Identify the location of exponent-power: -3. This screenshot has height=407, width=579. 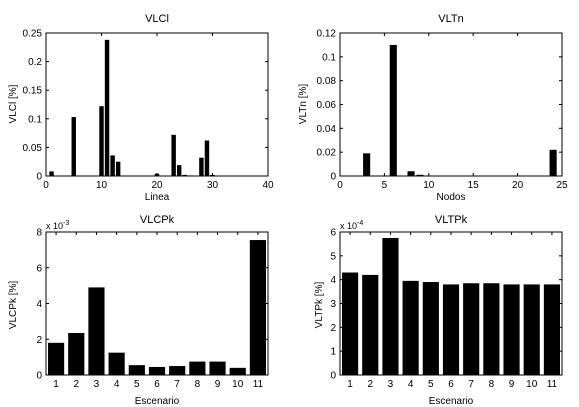
(66, 223).